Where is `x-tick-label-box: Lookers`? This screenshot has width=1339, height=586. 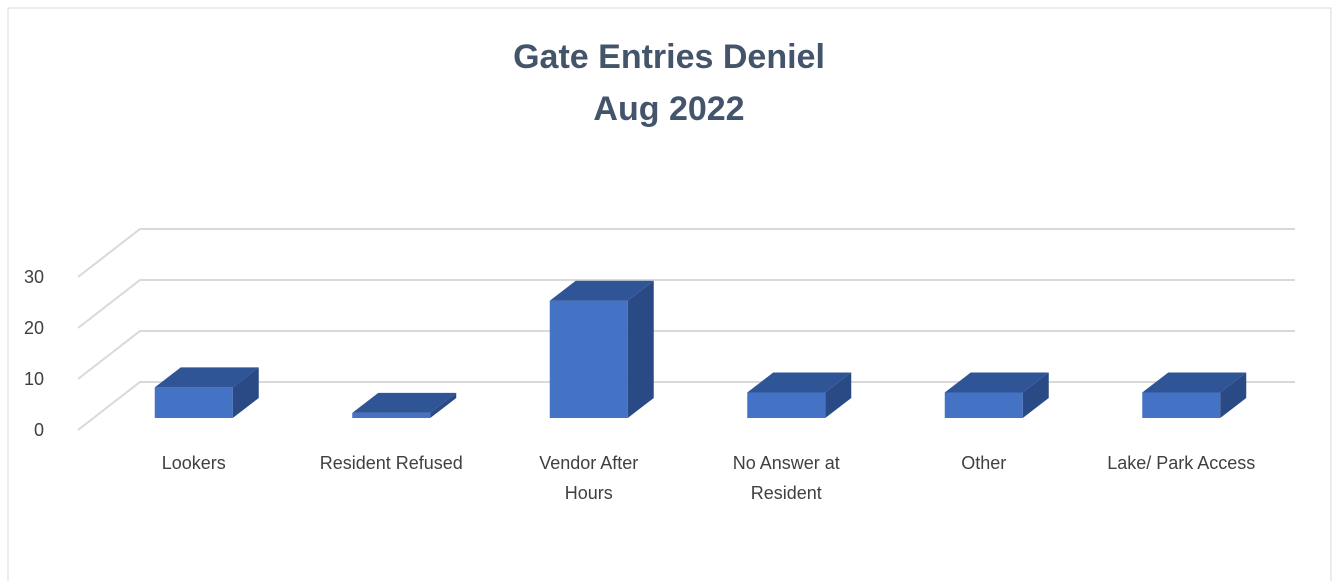
x-tick-label-box: Lookers is located at coordinates (193, 463).